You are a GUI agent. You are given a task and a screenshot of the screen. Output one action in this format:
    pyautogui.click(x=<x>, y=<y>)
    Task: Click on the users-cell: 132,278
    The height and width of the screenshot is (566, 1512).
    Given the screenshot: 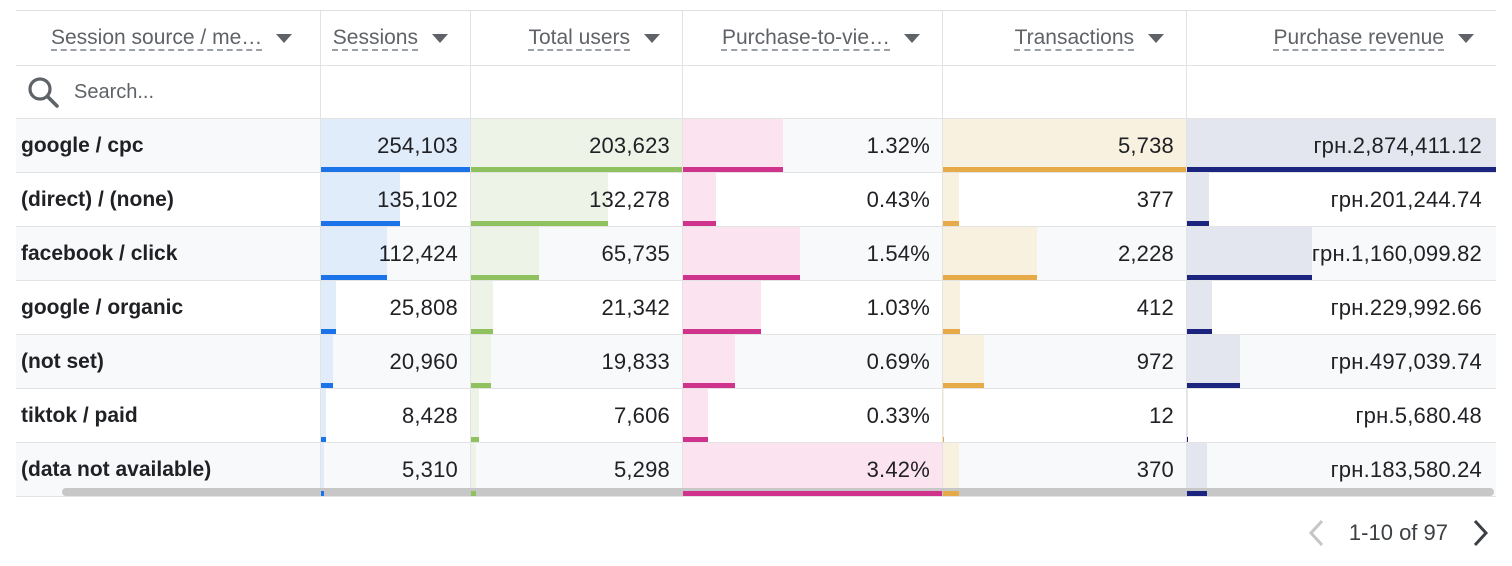 What is the action you would take?
    pyautogui.click(x=577, y=200)
    